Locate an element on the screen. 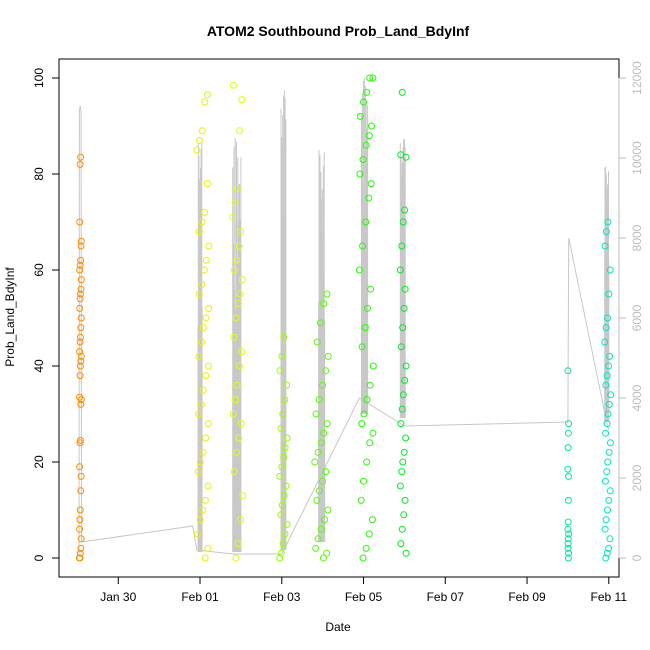 Image resolution: width=650 pixels, height=650 pixels. chart-title: ATOM2 Southbound Prob_Land_BdyInf is located at coordinates (338, 31).